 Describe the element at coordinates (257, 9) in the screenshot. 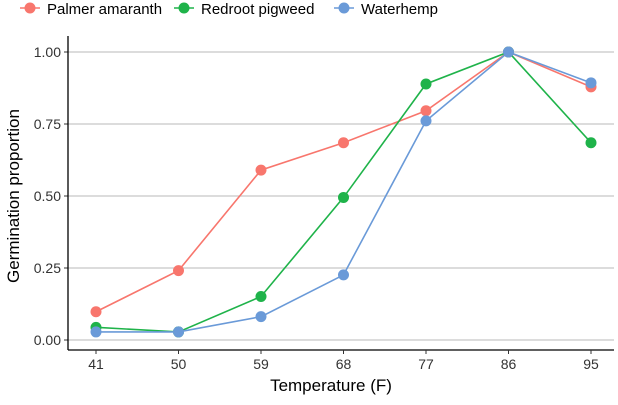

I see `legend-label: Redroot pigweed` at that location.